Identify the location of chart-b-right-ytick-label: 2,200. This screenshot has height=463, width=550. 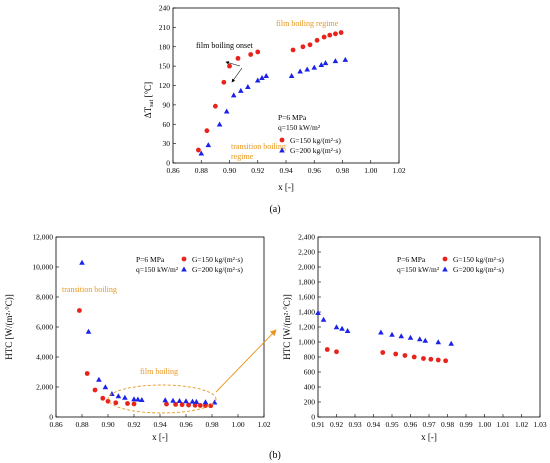
(306, 252).